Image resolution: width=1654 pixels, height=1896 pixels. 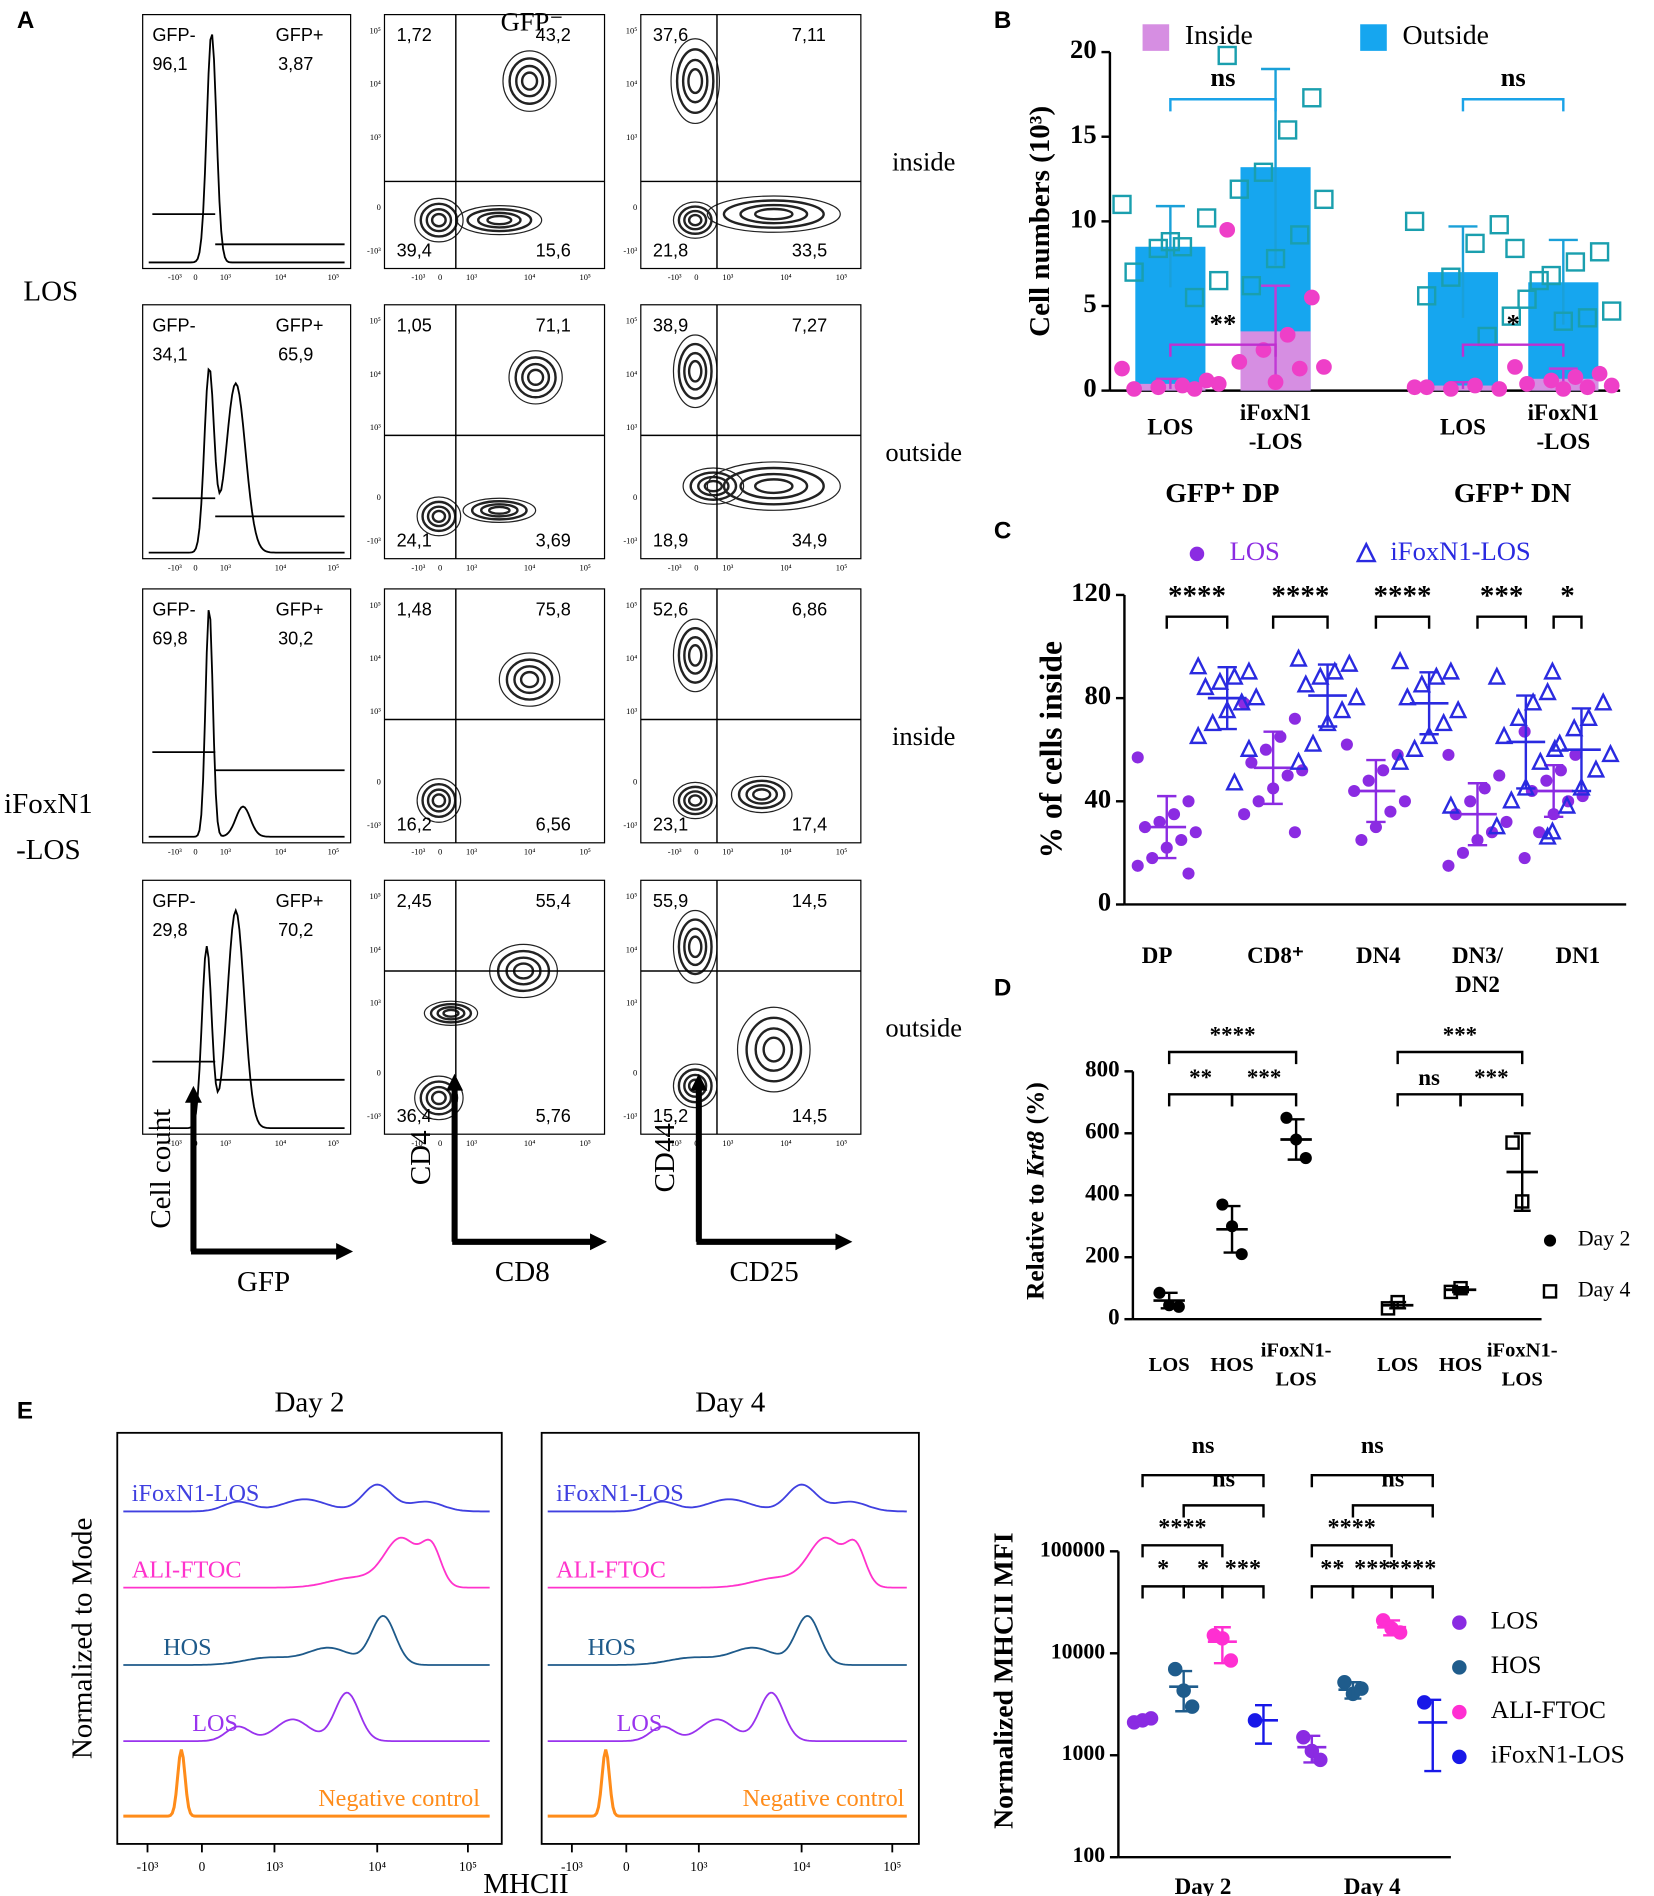 I want to click on x-tick-label: DN3/, so click(x=1478, y=955).